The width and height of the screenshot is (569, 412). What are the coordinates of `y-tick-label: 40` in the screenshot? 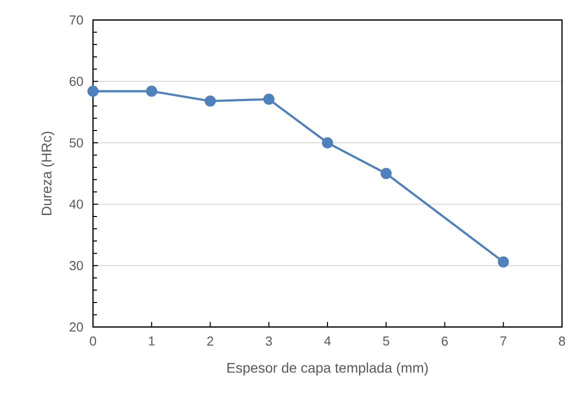 It's located at (76, 204).